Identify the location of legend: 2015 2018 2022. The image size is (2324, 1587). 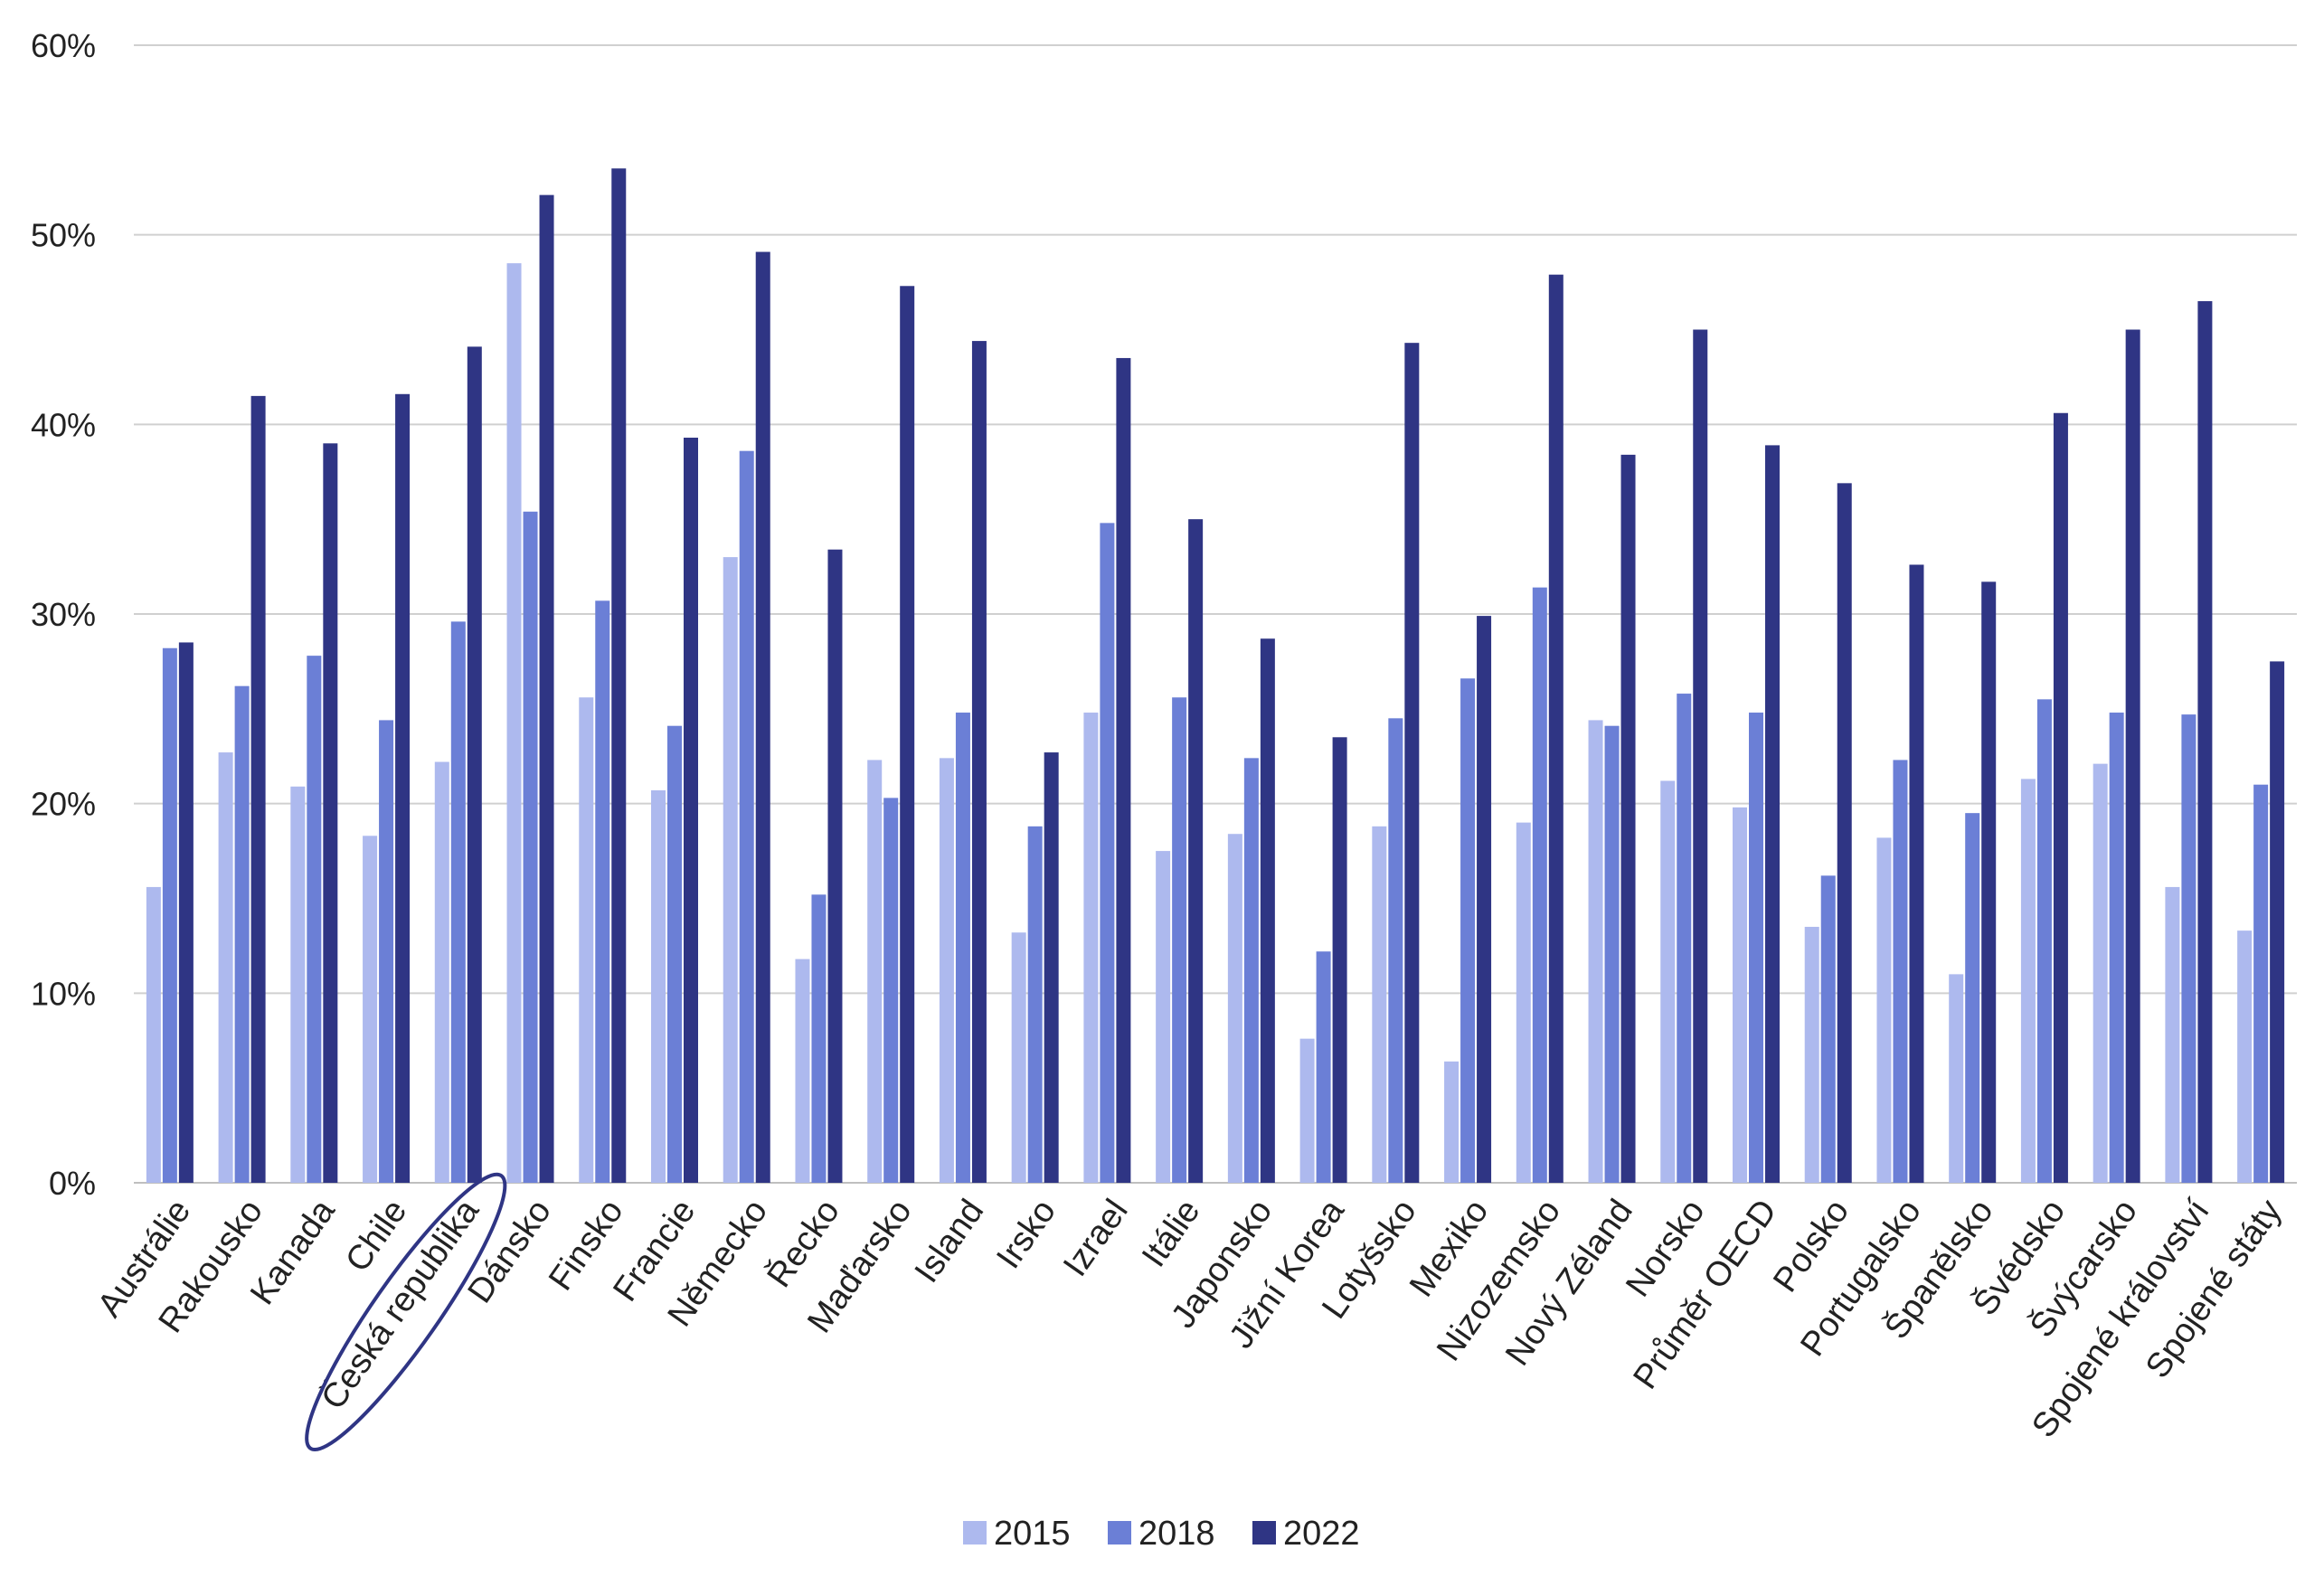
(1162, 1534).